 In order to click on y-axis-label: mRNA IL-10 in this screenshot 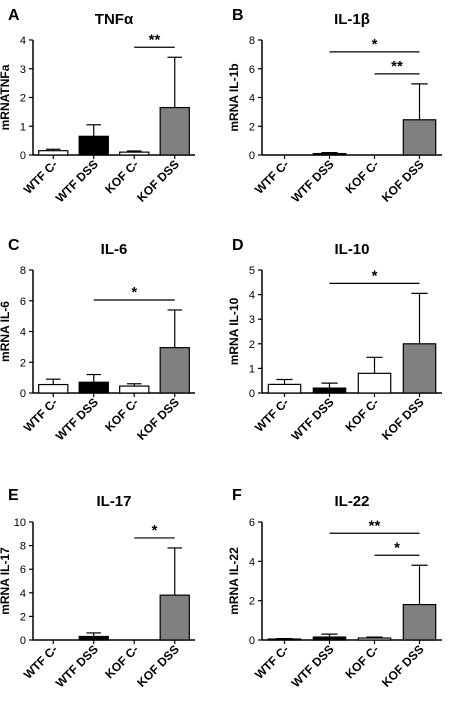, I will do `click(234, 331)`.